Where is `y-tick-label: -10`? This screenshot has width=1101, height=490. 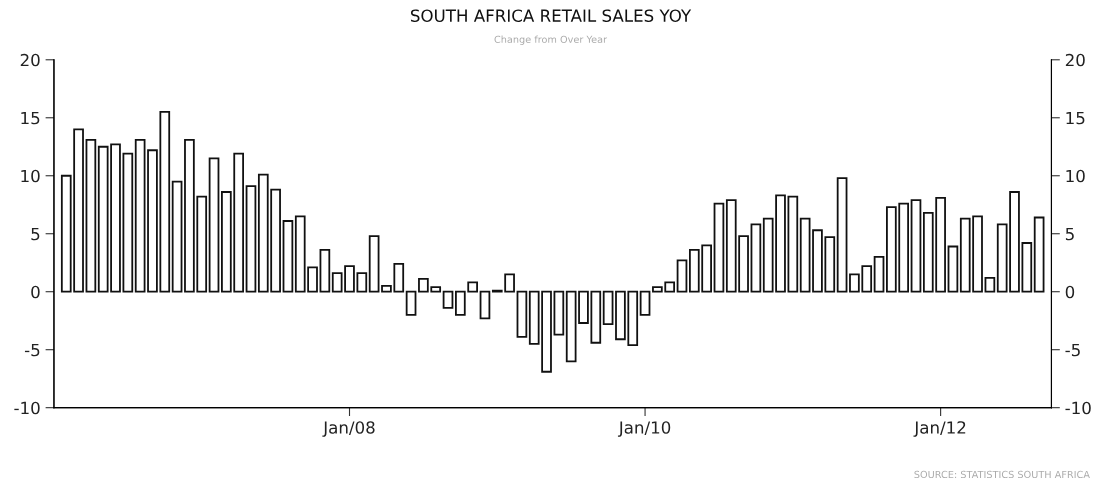 y-tick-label: -10 is located at coordinates (27, 408).